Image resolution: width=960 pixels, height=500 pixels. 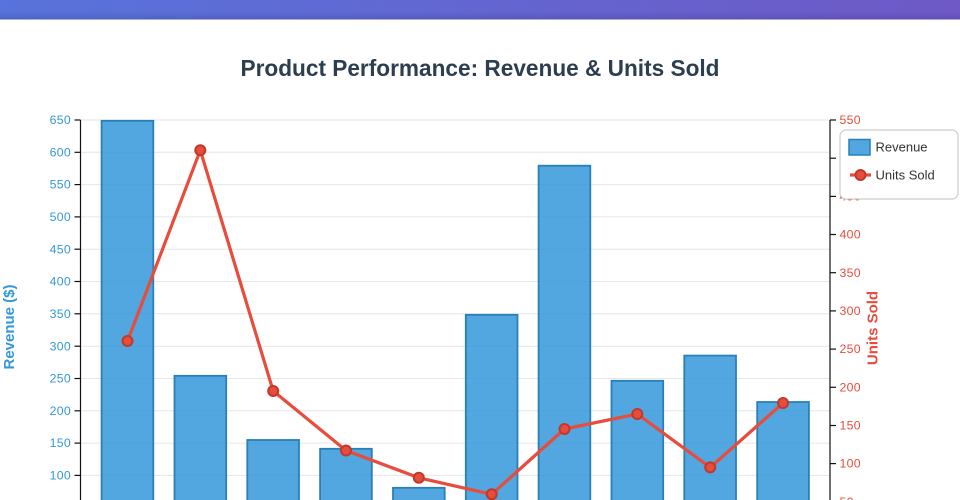 What do you see at coordinates (60, 249) in the screenshot?
I see `svg-text: 450` at bounding box center [60, 249].